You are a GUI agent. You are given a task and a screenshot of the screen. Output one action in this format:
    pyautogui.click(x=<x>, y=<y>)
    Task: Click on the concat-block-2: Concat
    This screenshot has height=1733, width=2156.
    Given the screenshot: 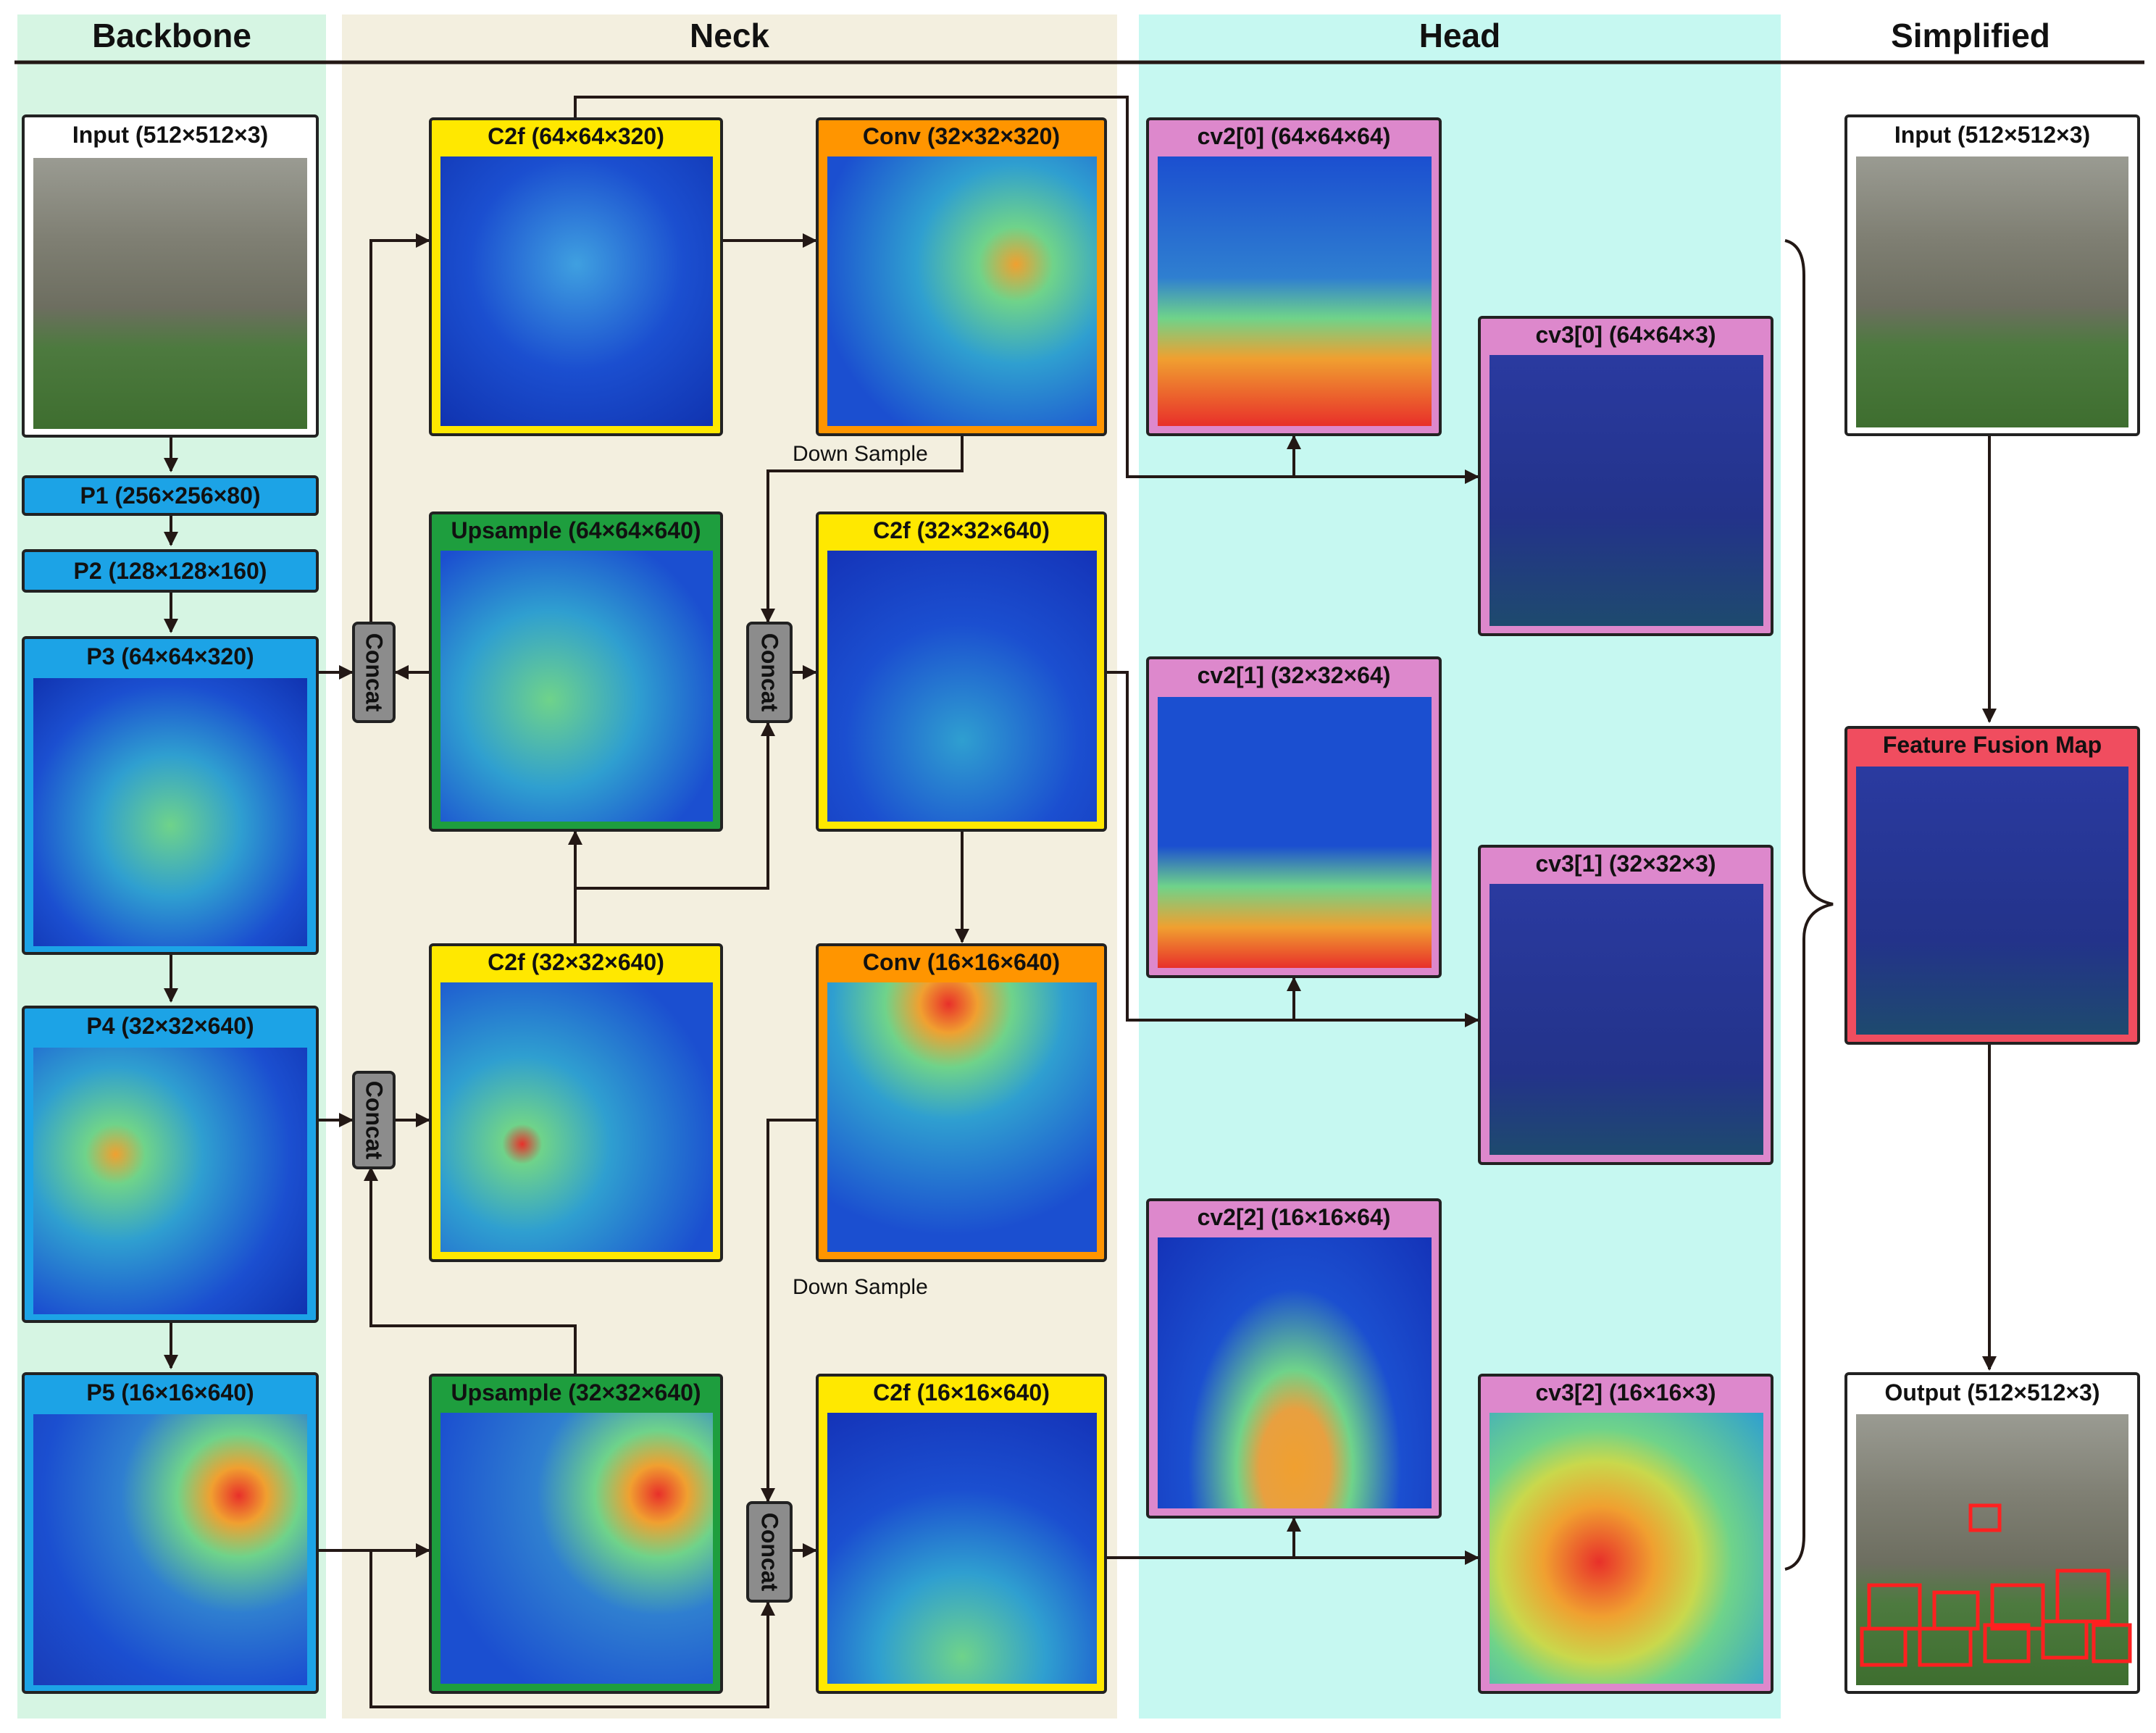 What is the action you would take?
    pyautogui.click(x=769, y=672)
    